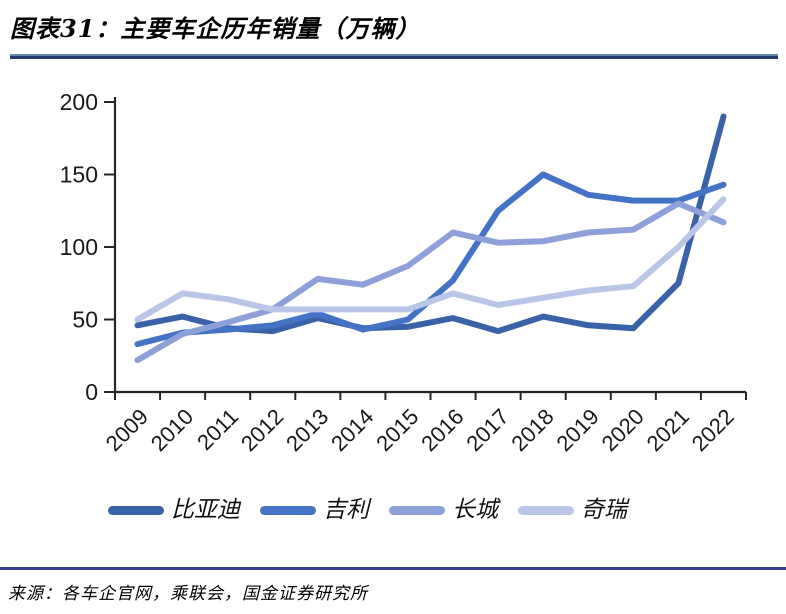 The width and height of the screenshot is (786, 614). What do you see at coordinates (91, 392) in the screenshot?
I see `y-tick-label: 0` at bounding box center [91, 392].